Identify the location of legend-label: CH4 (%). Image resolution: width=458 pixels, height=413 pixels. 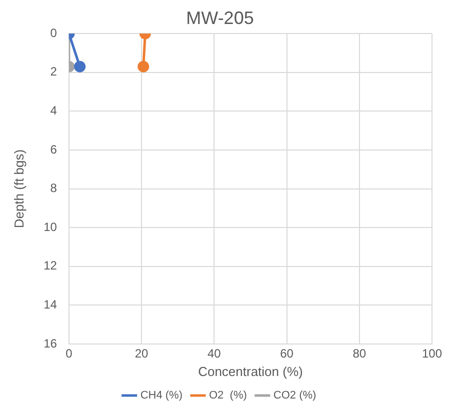
(161, 396).